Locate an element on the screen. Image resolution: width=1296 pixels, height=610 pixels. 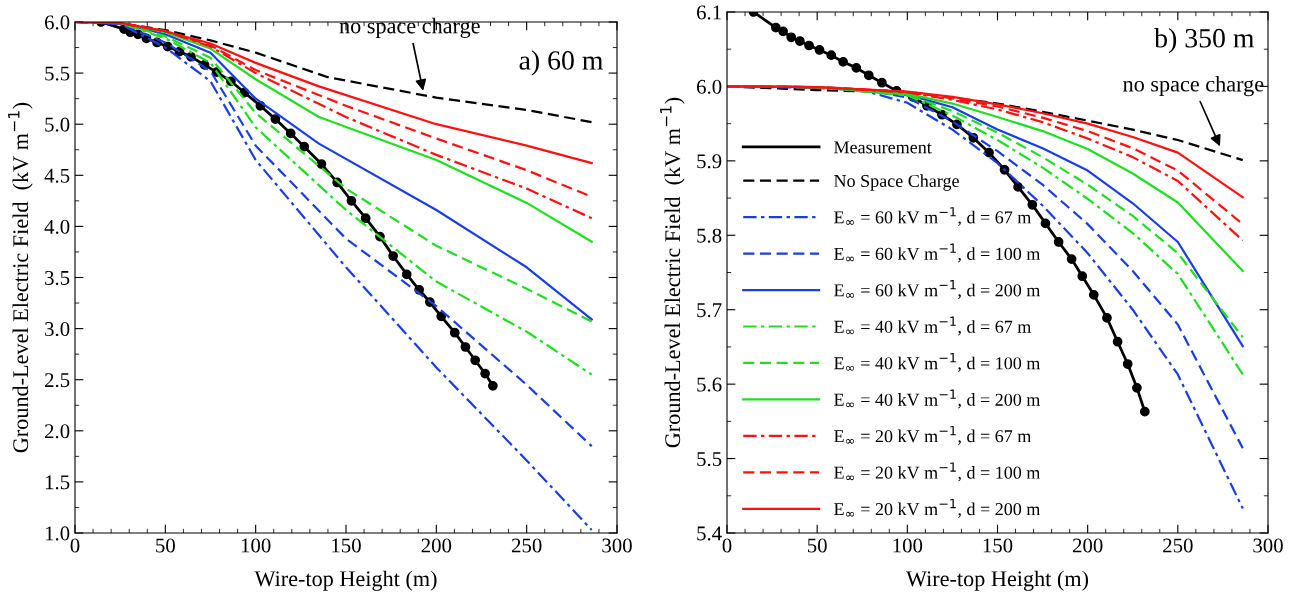
y-tick-label: 3.0 is located at coordinates (57, 329).